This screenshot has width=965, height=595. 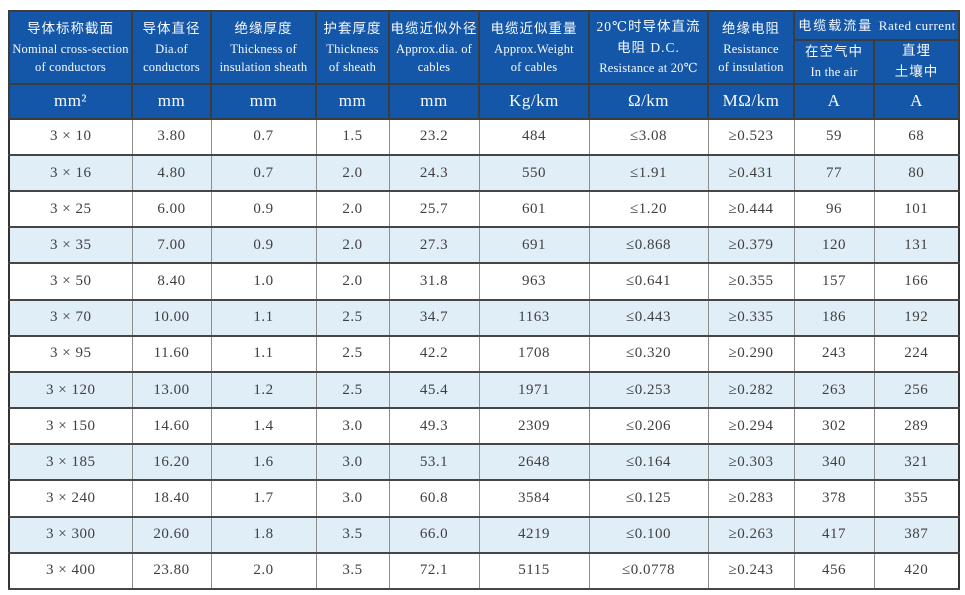 I want to click on cell: 3 × 10, so click(x=70, y=137).